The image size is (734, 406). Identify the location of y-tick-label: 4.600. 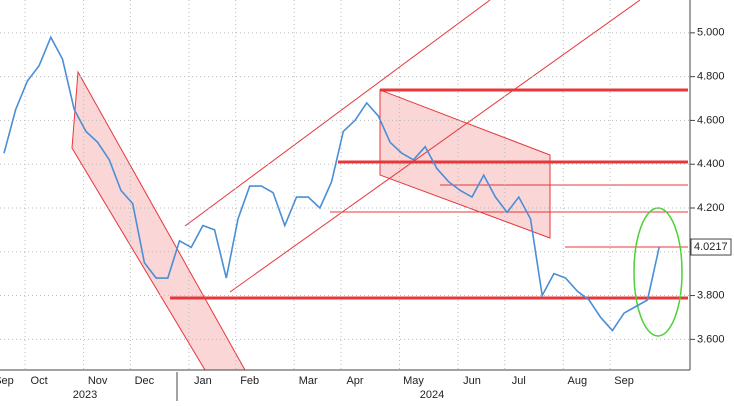
(711, 120).